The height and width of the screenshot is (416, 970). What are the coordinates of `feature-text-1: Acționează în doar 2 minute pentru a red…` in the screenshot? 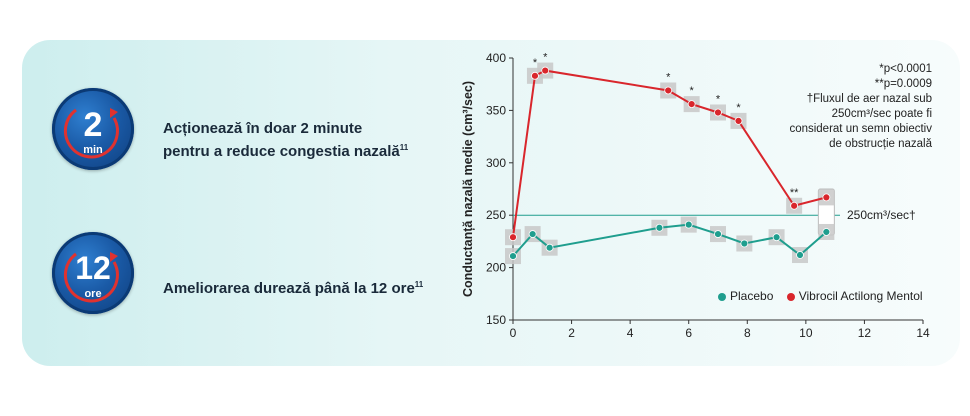 It's located at (285, 140).